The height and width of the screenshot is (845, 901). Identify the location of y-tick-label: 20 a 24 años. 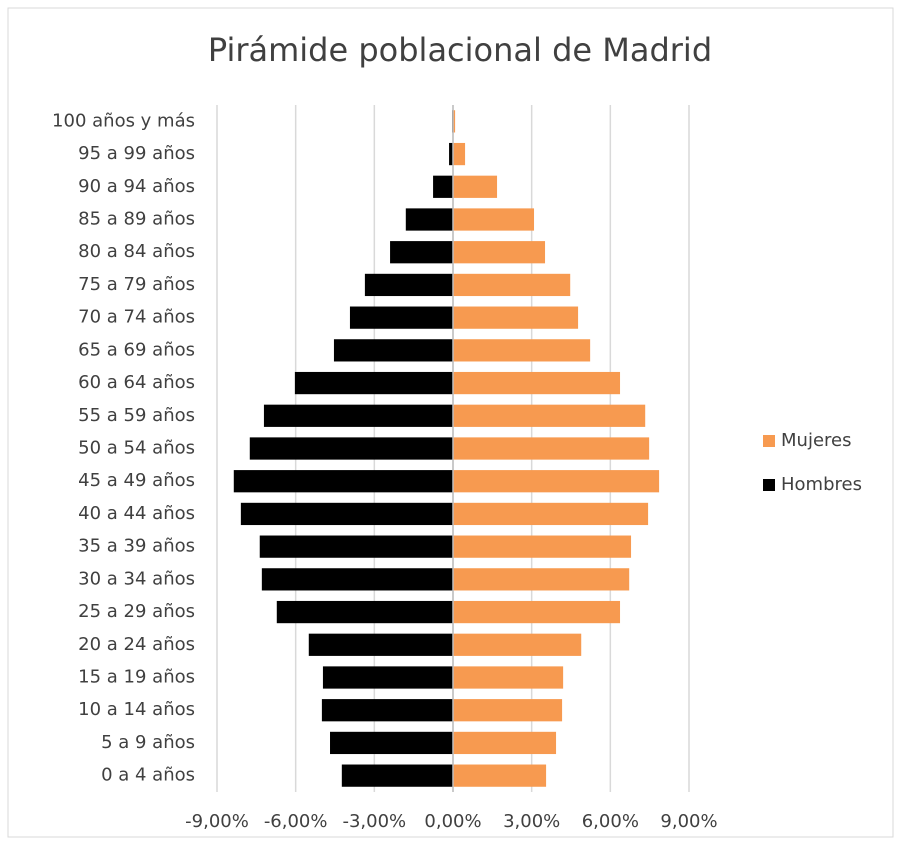
(136, 644).